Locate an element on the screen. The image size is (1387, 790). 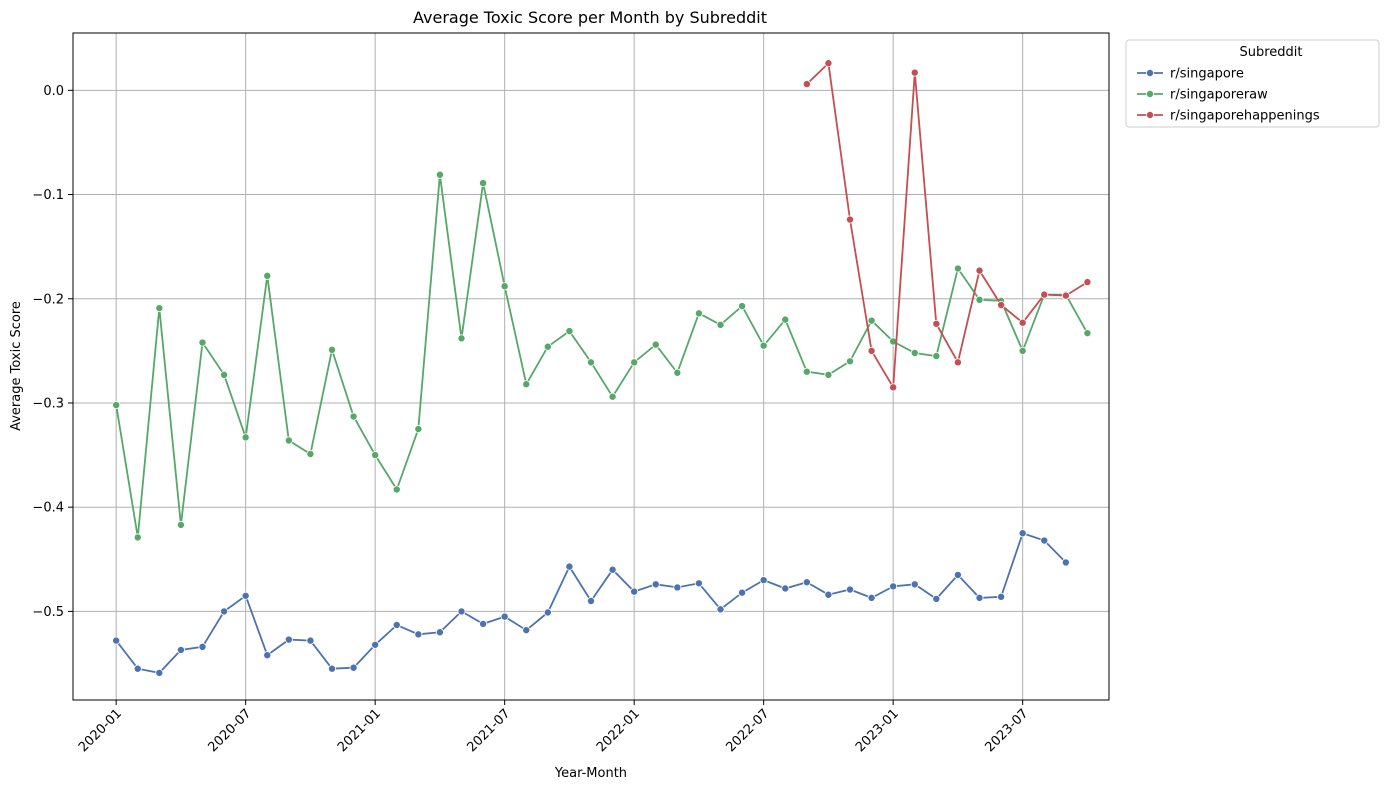
x-axis-label: Year-Month is located at coordinates (590, 773).